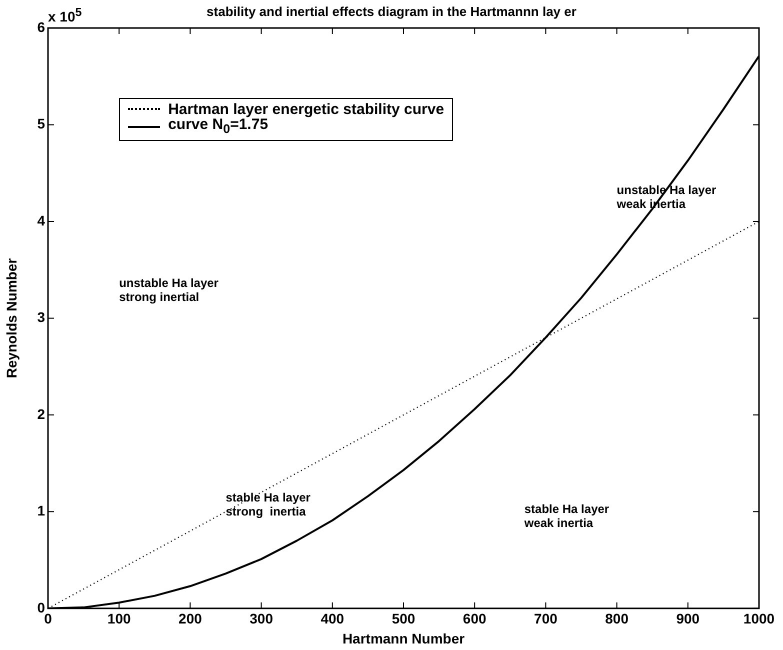 This screenshot has width=783, height=650. What do you see at coordinates (41, 124) in the screenshot?
I see `y-tick-label: 5` at bounding box center [41, 124].